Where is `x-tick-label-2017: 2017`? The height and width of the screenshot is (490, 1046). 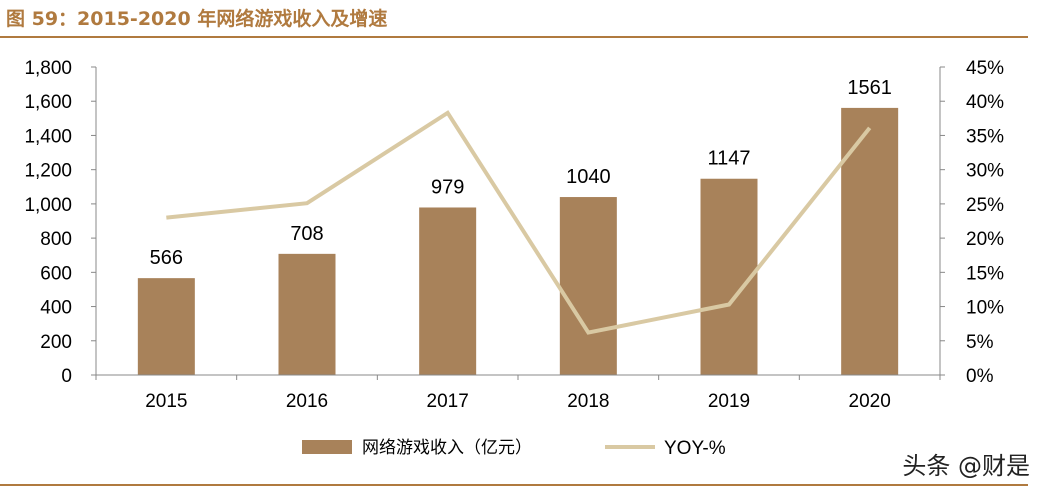
x-tick-label-2017: 2017 is located at coordinates (448, 401).